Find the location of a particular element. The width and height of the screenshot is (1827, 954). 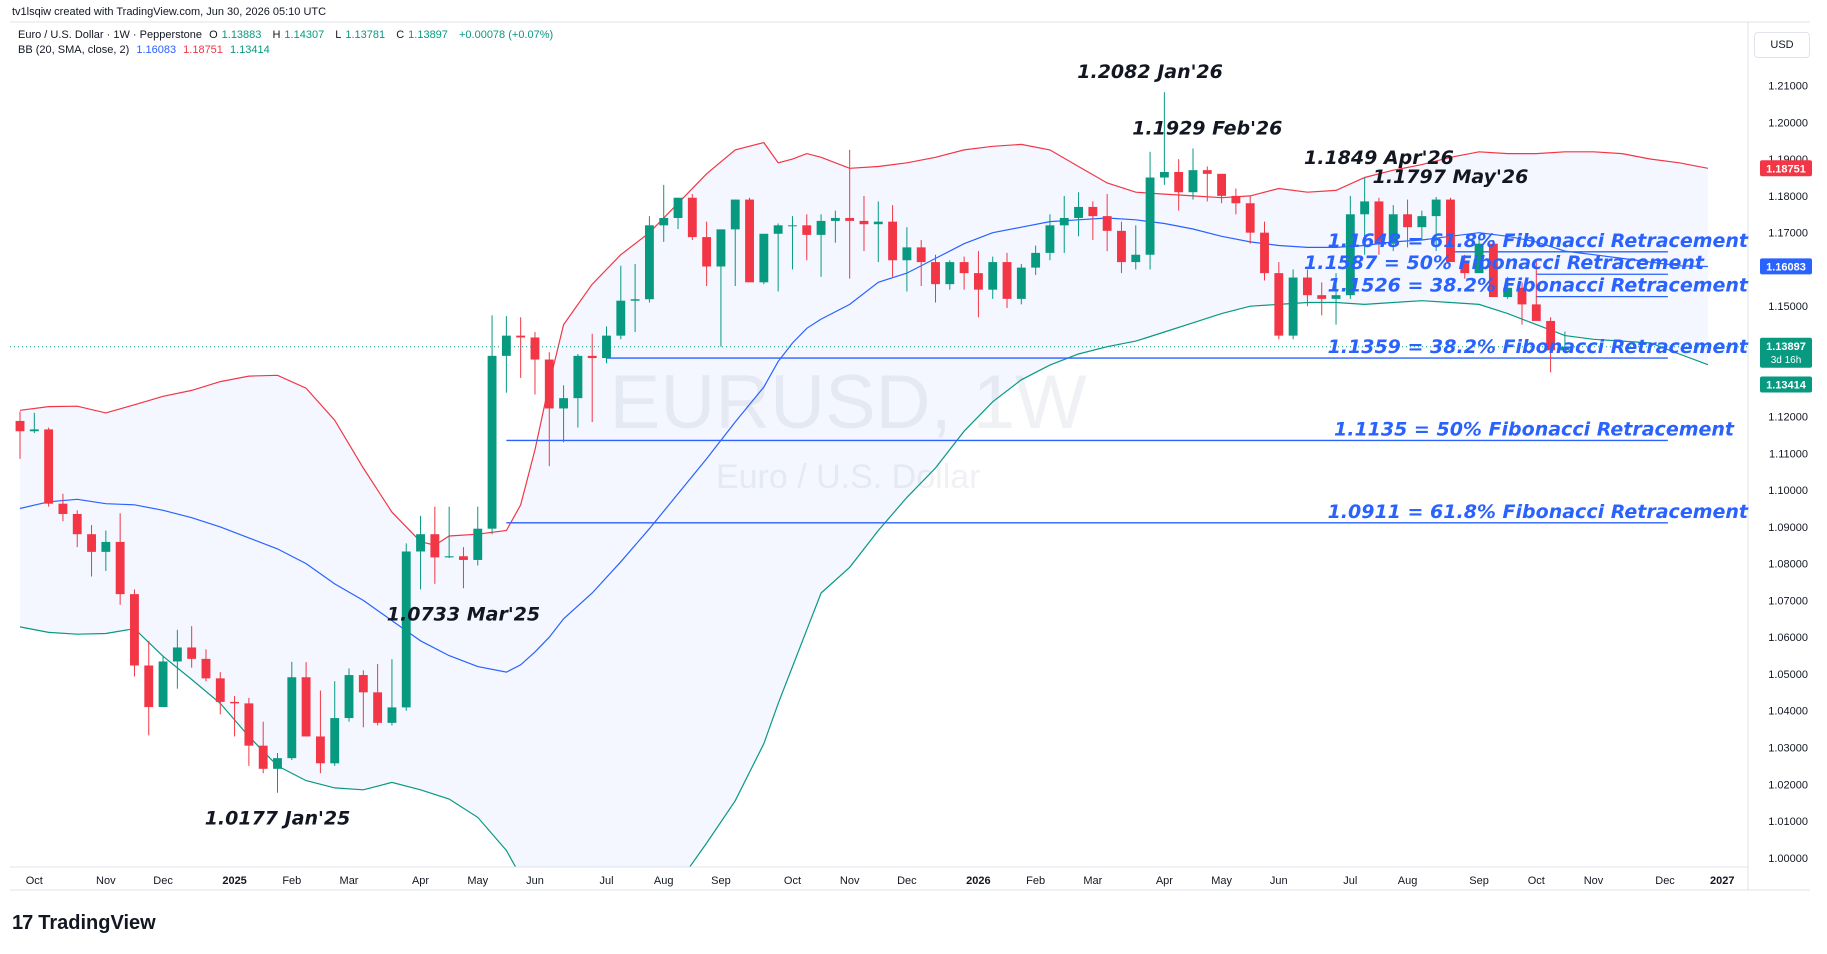

x-tick-label: Jun is located at coordinates (535, 881).